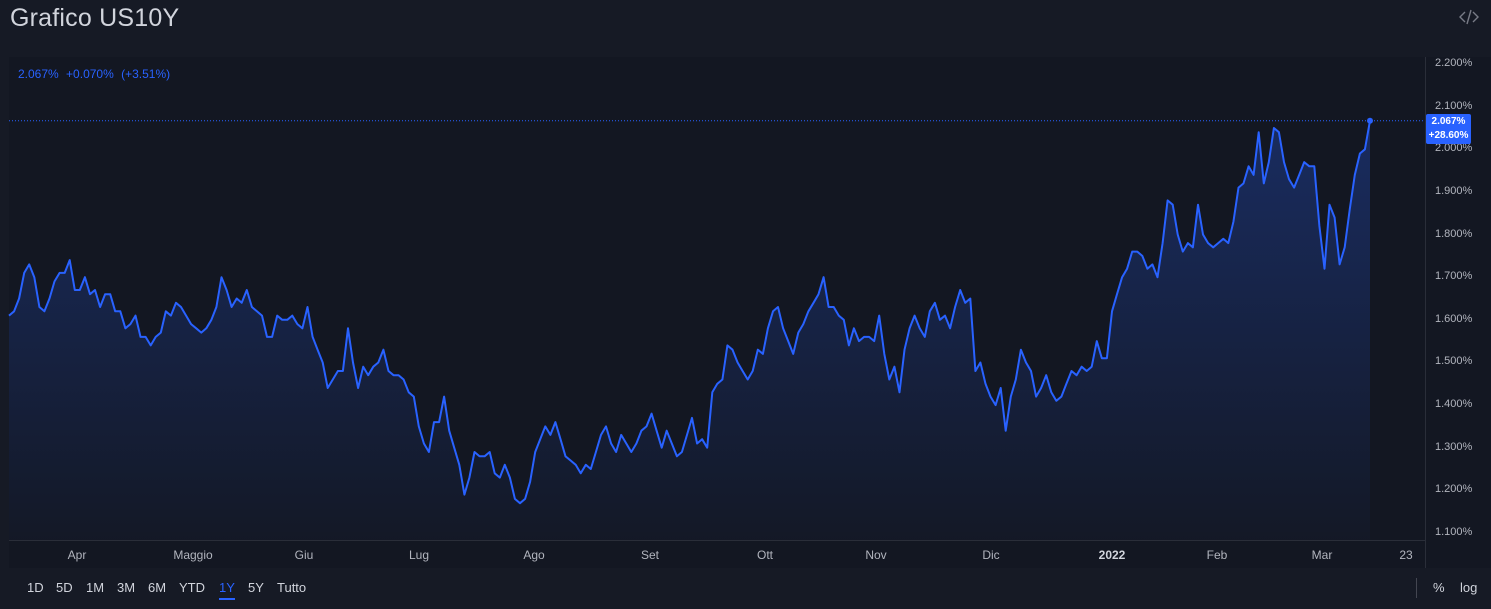  What do you see at coordinates (1454, 361) in the screenshot?
I see `y-tick-label: 1.500%` at bounding box center [1454, 361].